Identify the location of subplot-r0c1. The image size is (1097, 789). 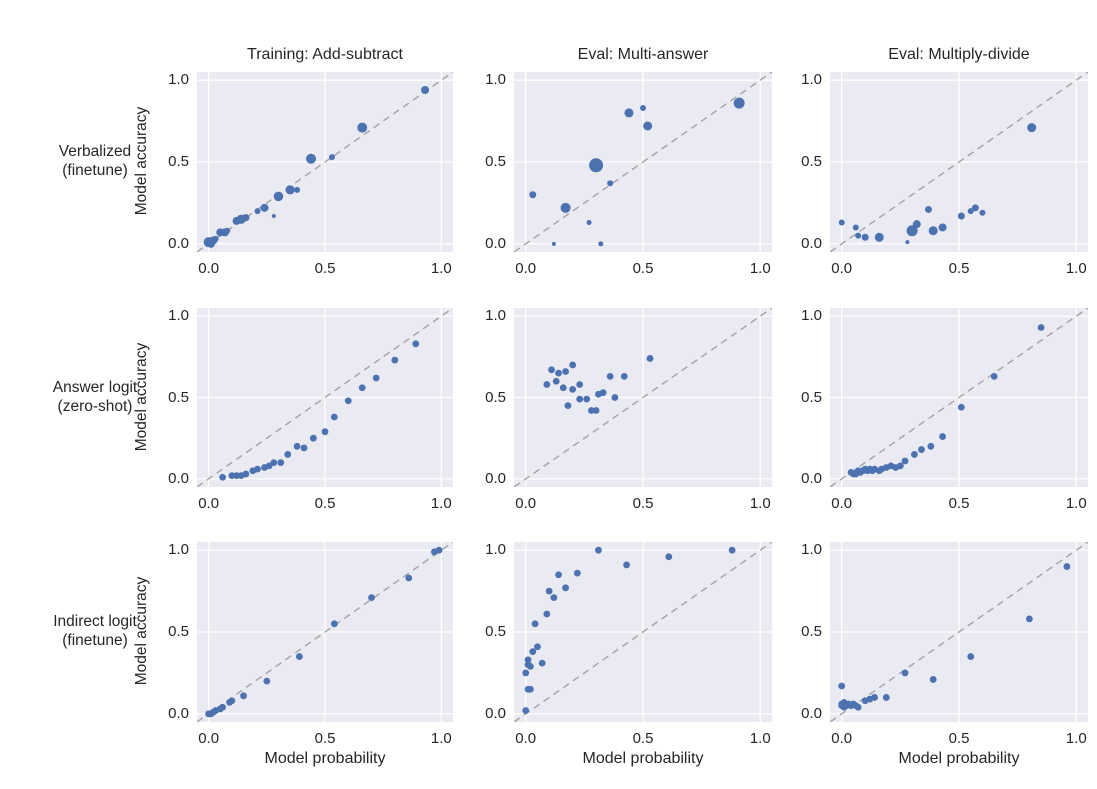
(643, 162).